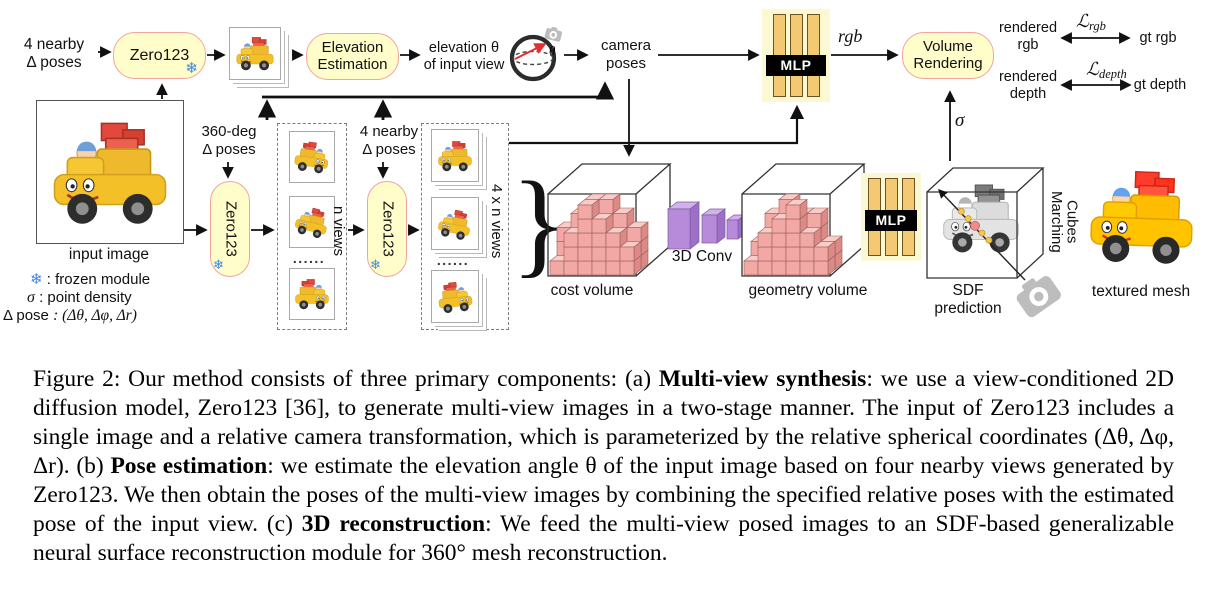 The width and height of the screenshot is (1206, 597). Describe the element at coordinates (496, 221) in the screenshot. I see `label-4-x-n-views: 4 x n views` at that location.